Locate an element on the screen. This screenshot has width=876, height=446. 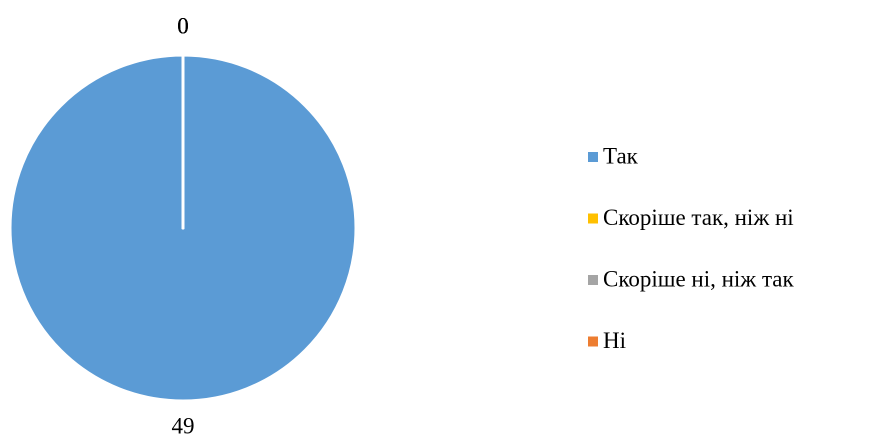
legend-label: Скоріше так, ніж ні is located at coordinates (698, 217).